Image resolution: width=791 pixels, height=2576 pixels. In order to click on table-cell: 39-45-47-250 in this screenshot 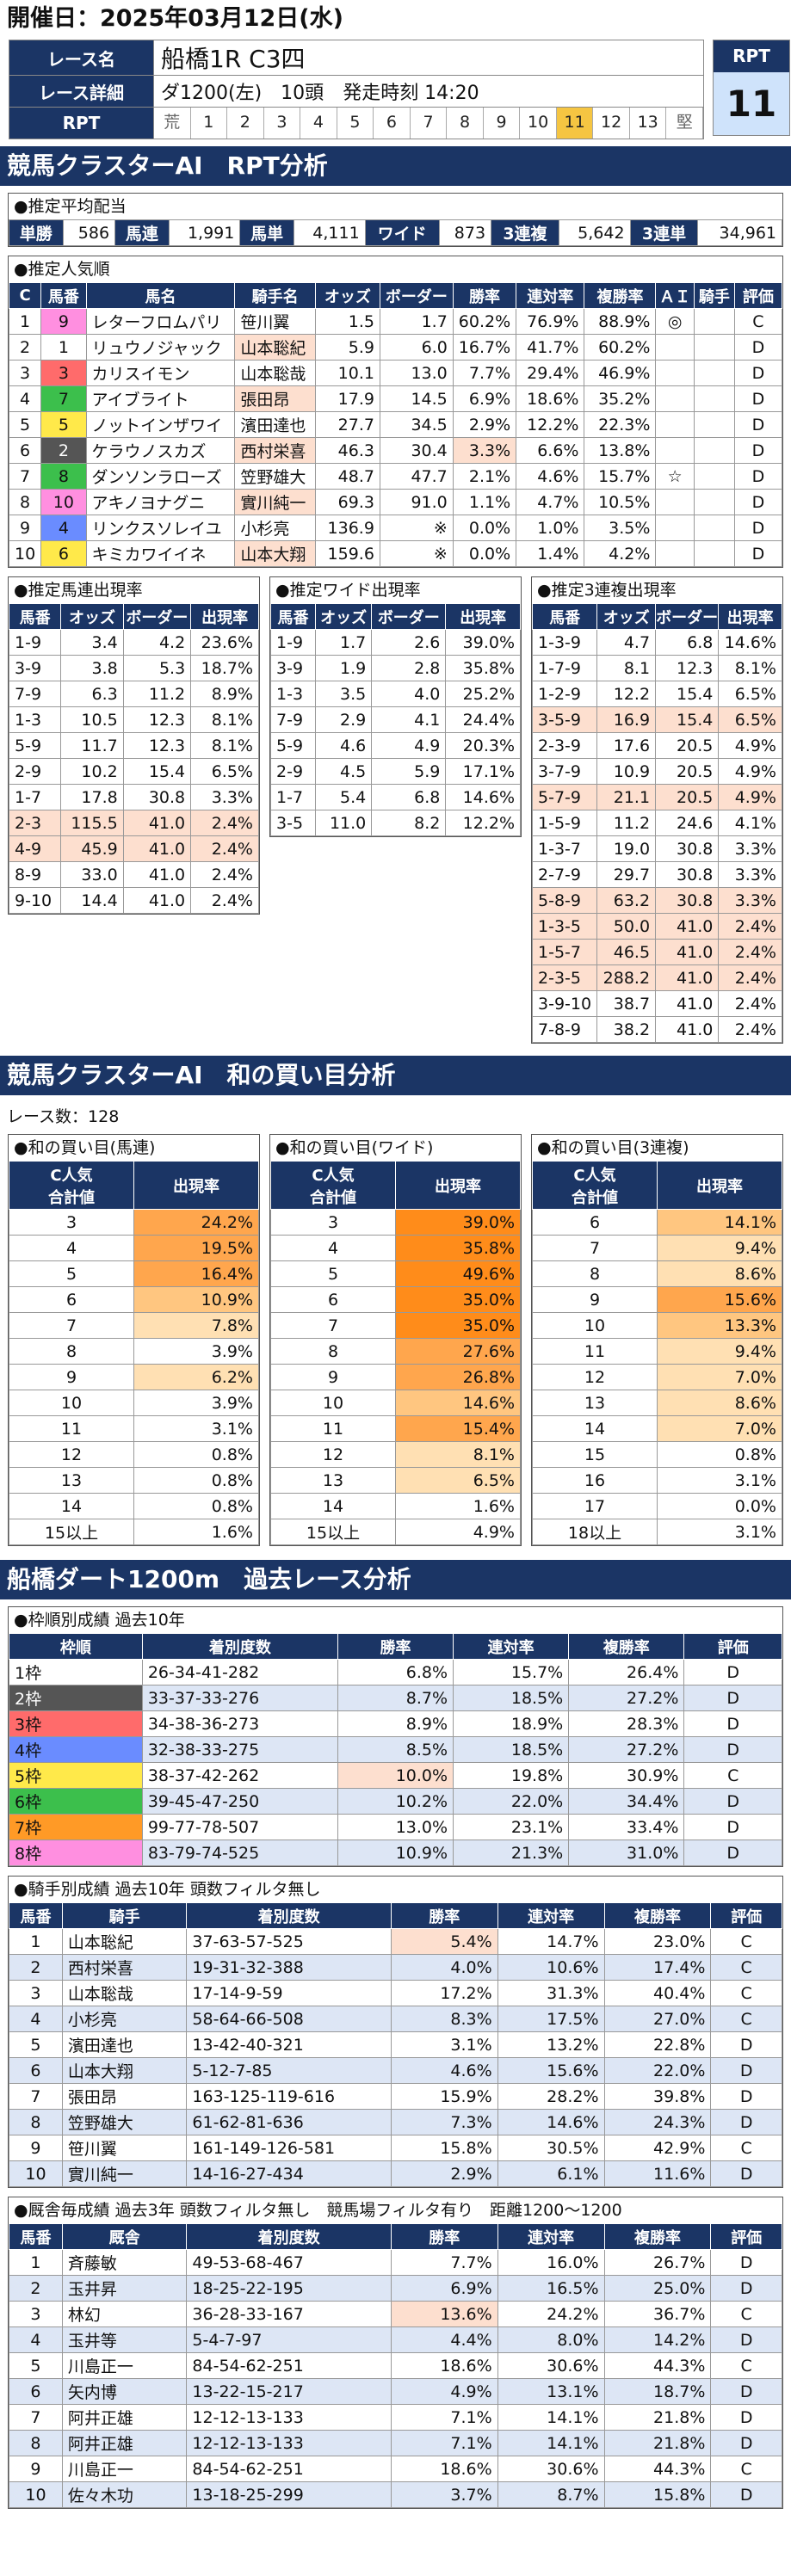, I will do `click(239, 1801)`.